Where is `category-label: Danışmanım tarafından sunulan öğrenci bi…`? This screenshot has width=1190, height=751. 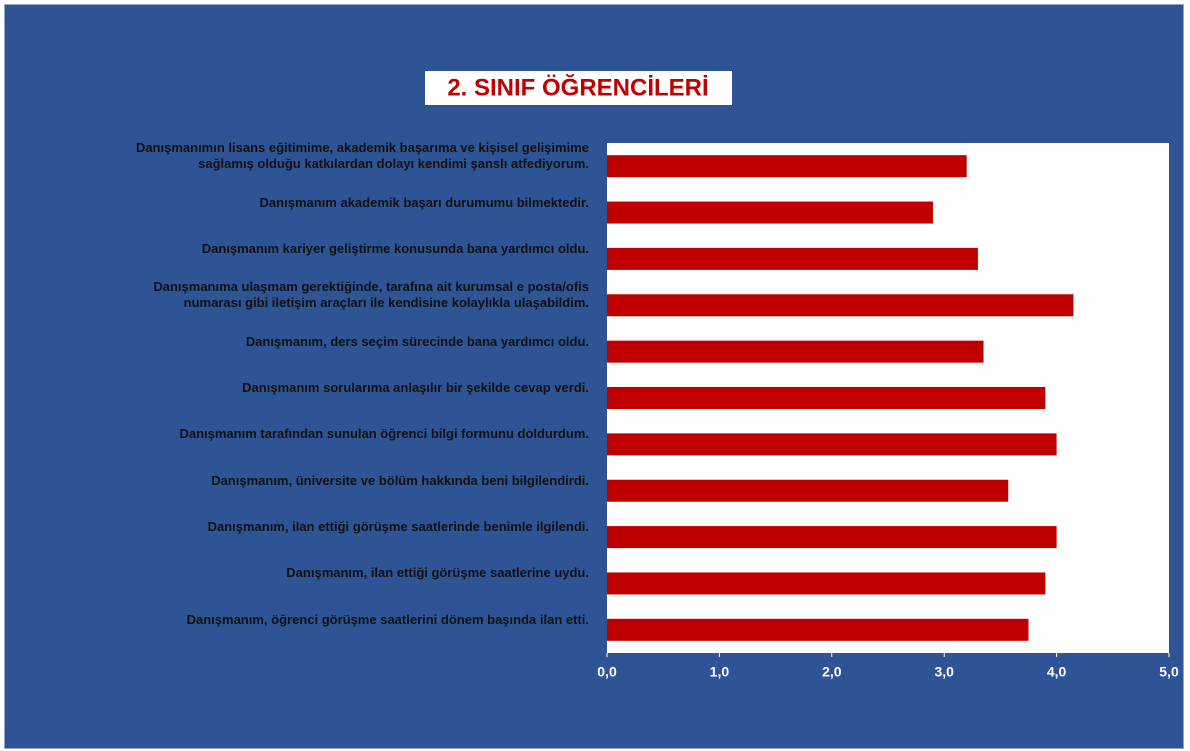 category-label: Danışmanım tarafından sunulan öğrenci bi… is located at coordinates (384, 434).